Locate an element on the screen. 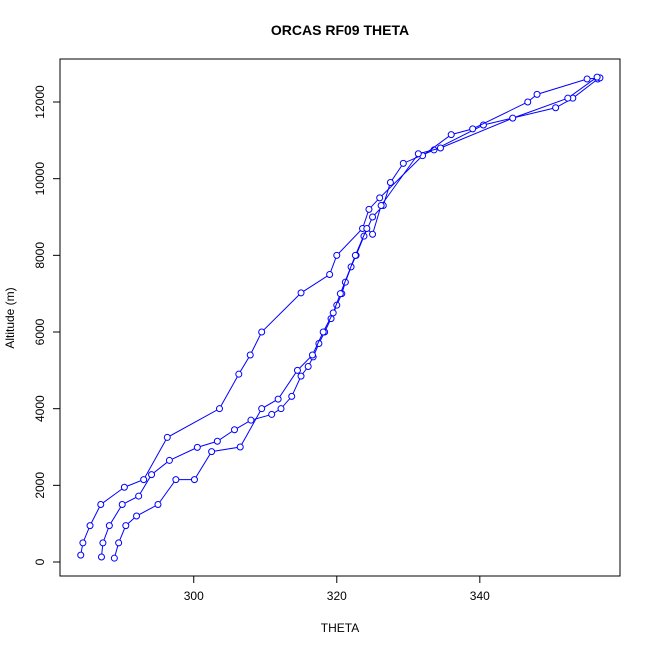 The height and width of the screenshot is (650, 650). y-tick-label: 2000 is located at coordinates (40, 485).